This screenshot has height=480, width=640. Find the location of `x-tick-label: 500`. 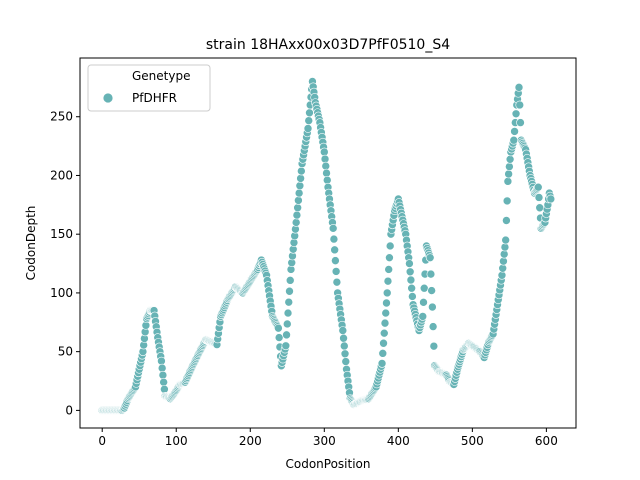

x-tick-label: 500 is located at coordinates (472, 441).